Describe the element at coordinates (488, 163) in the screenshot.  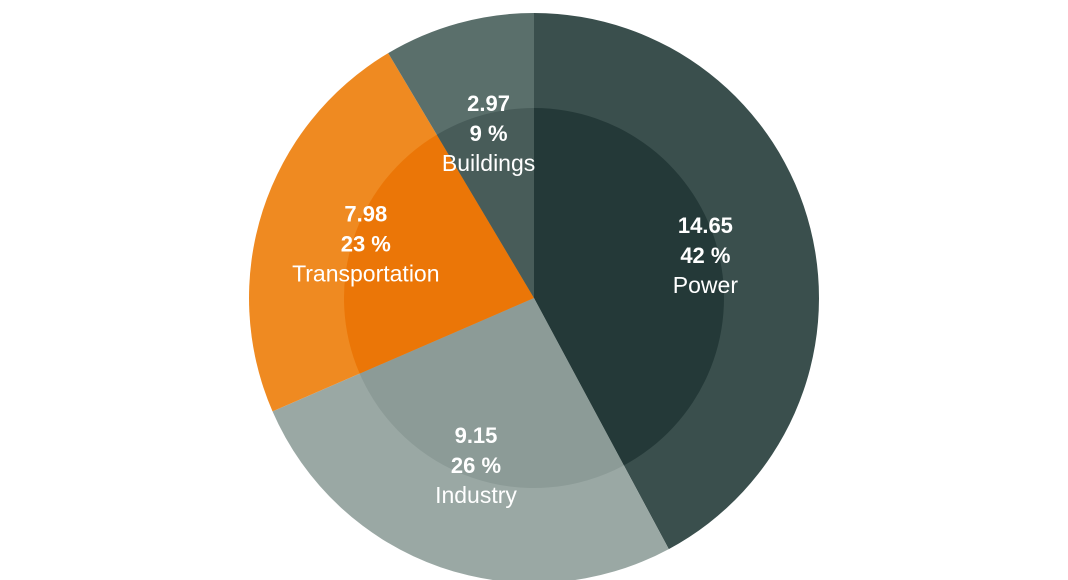
I see `category-label-buildings: Buildings` at that location.